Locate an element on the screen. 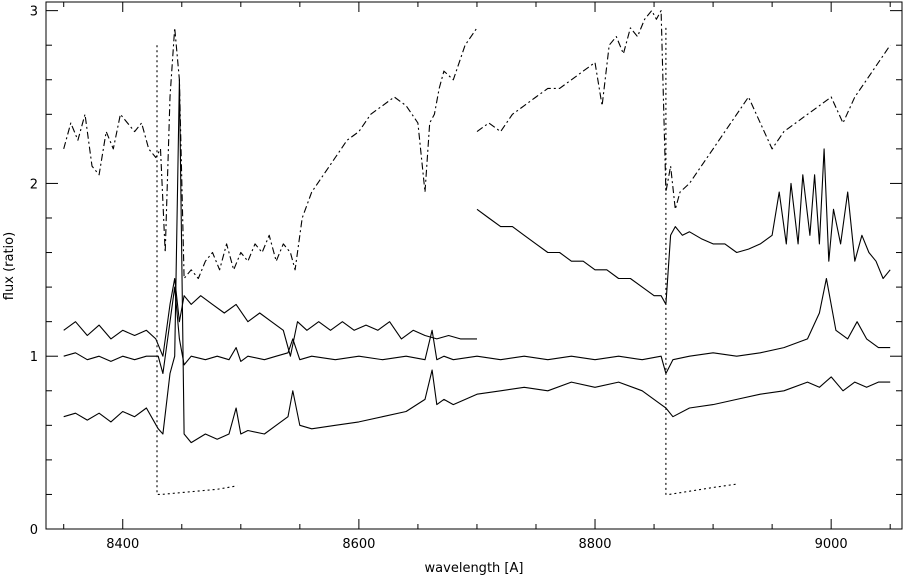 The image size is (904, 578). x-axis-label: wavelength [A] is located at coordinates (474, 568).